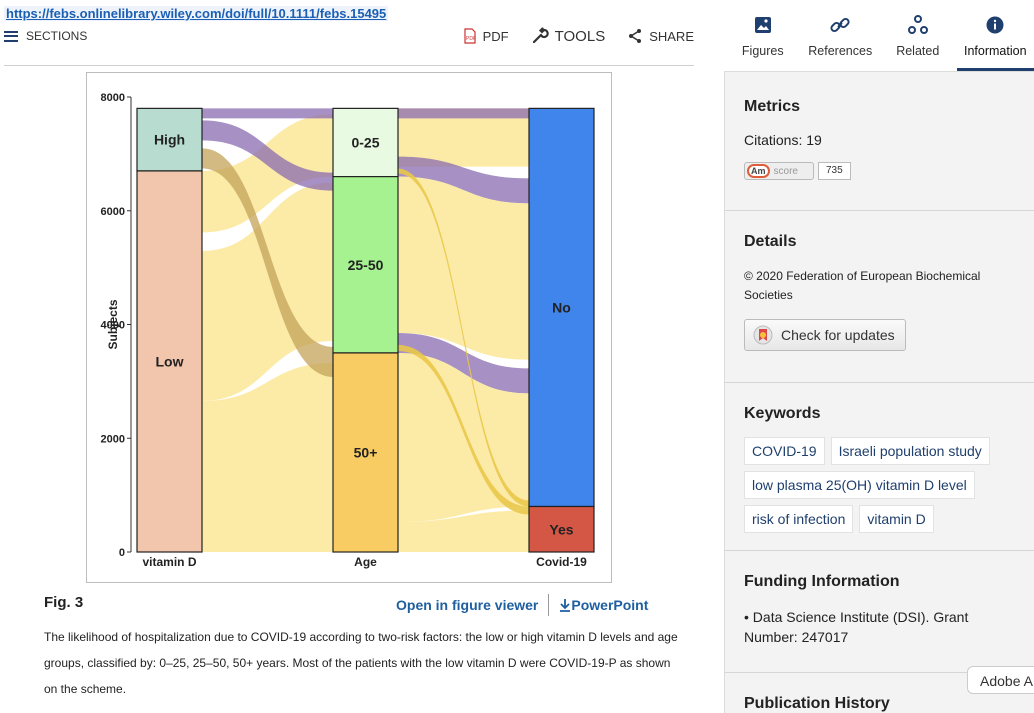 This screenshot has height=713, width=1034. I want to click on publication-history-title: Publication History, so click(817, 703).